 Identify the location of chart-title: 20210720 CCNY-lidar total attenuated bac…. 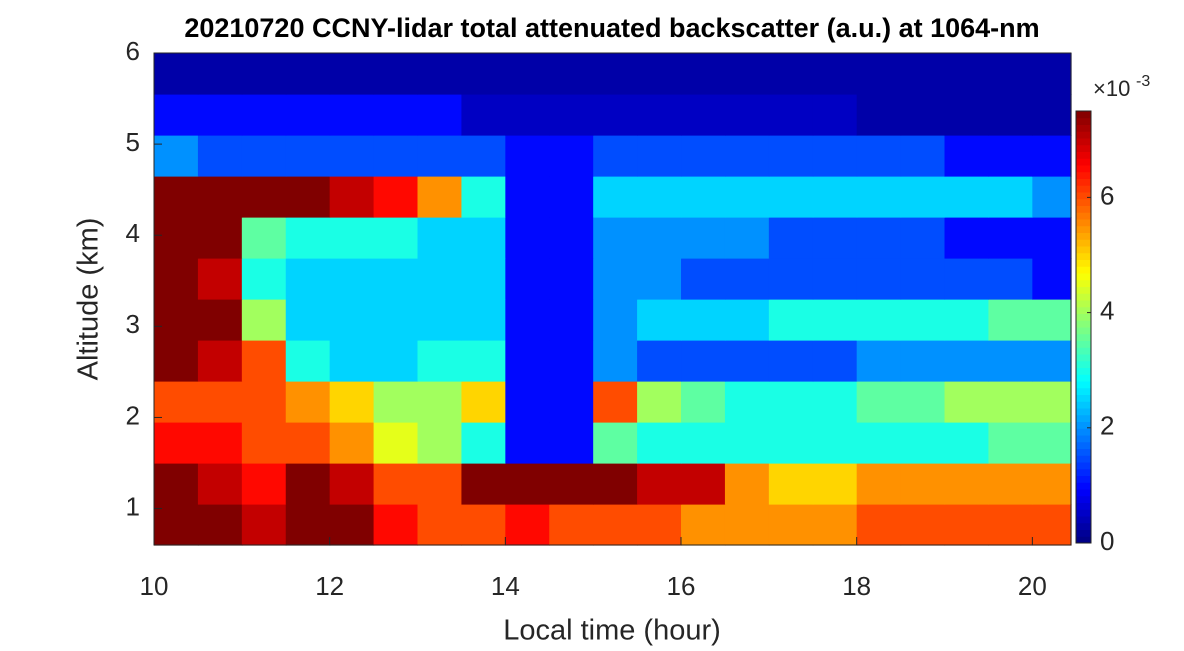
(611, 28).